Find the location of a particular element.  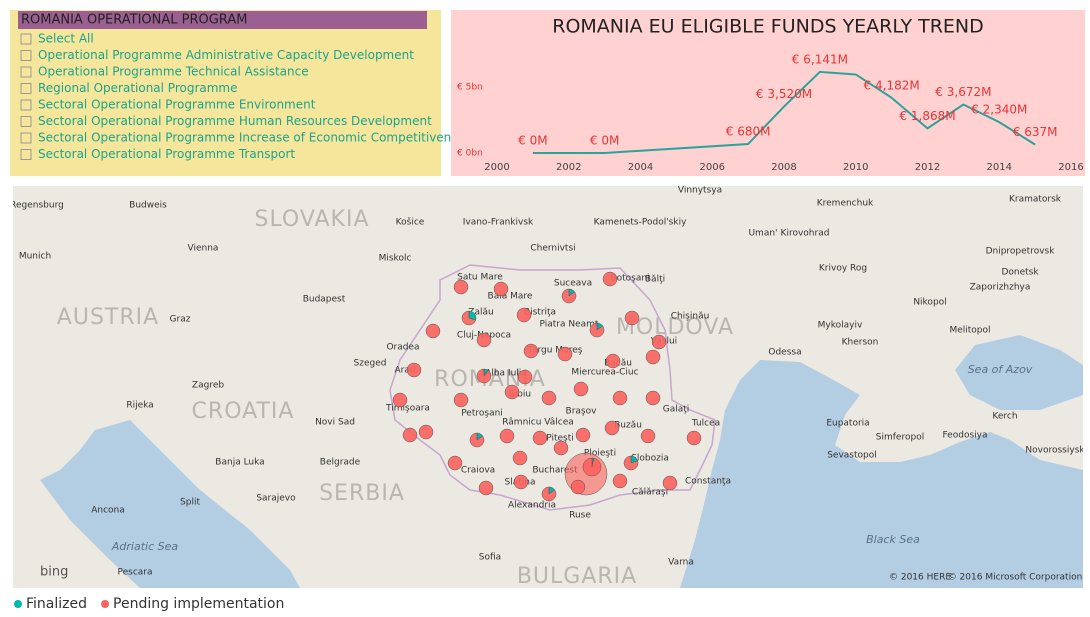

place-label: Mykolayiv is located at coordinates (840, 326).